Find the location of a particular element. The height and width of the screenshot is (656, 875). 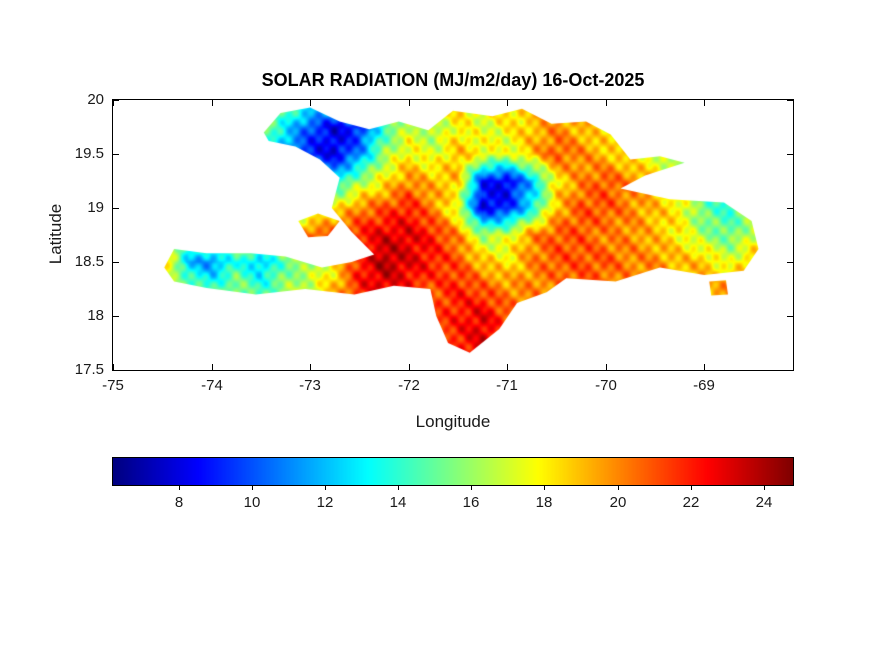

colorbar-tick-label: 12 is located at coordinates (325, 502).